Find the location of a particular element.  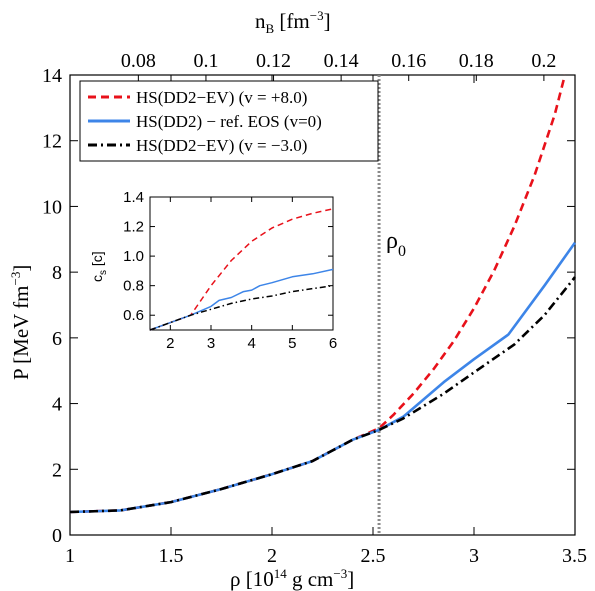

top-axis-label: nB [fm−3] is located at coordinates (293, 22).